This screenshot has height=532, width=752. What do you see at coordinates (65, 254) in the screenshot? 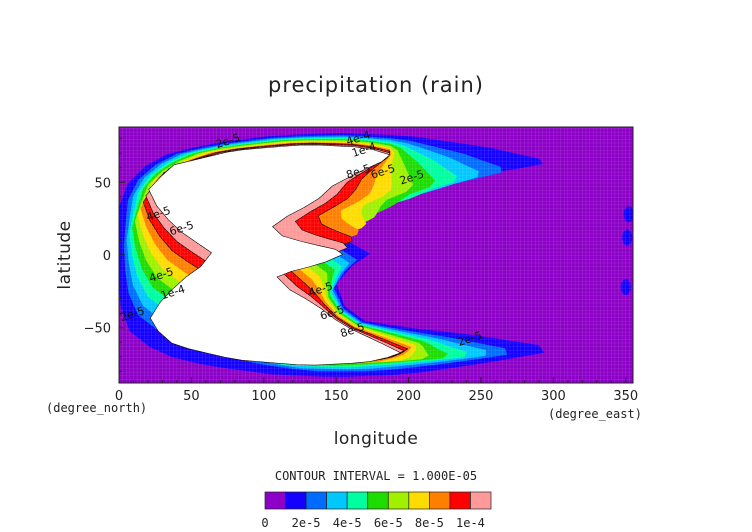
I see `y-axis-label: latitude` at bounding box center [65, 254].